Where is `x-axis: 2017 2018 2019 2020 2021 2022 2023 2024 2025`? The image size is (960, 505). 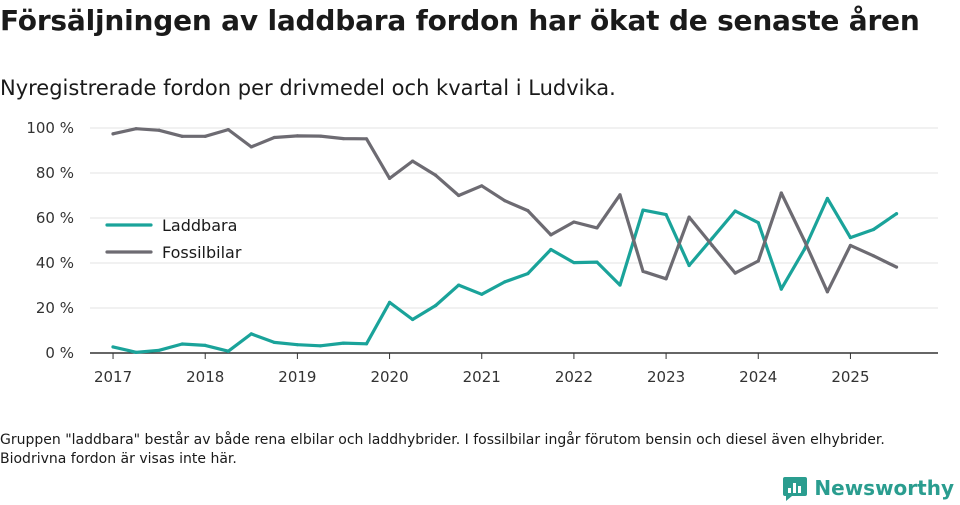 x-axis: 2017 2018 2019 2020 2021 2022 2023 2024 2025 is located at coordinates (514, 369).